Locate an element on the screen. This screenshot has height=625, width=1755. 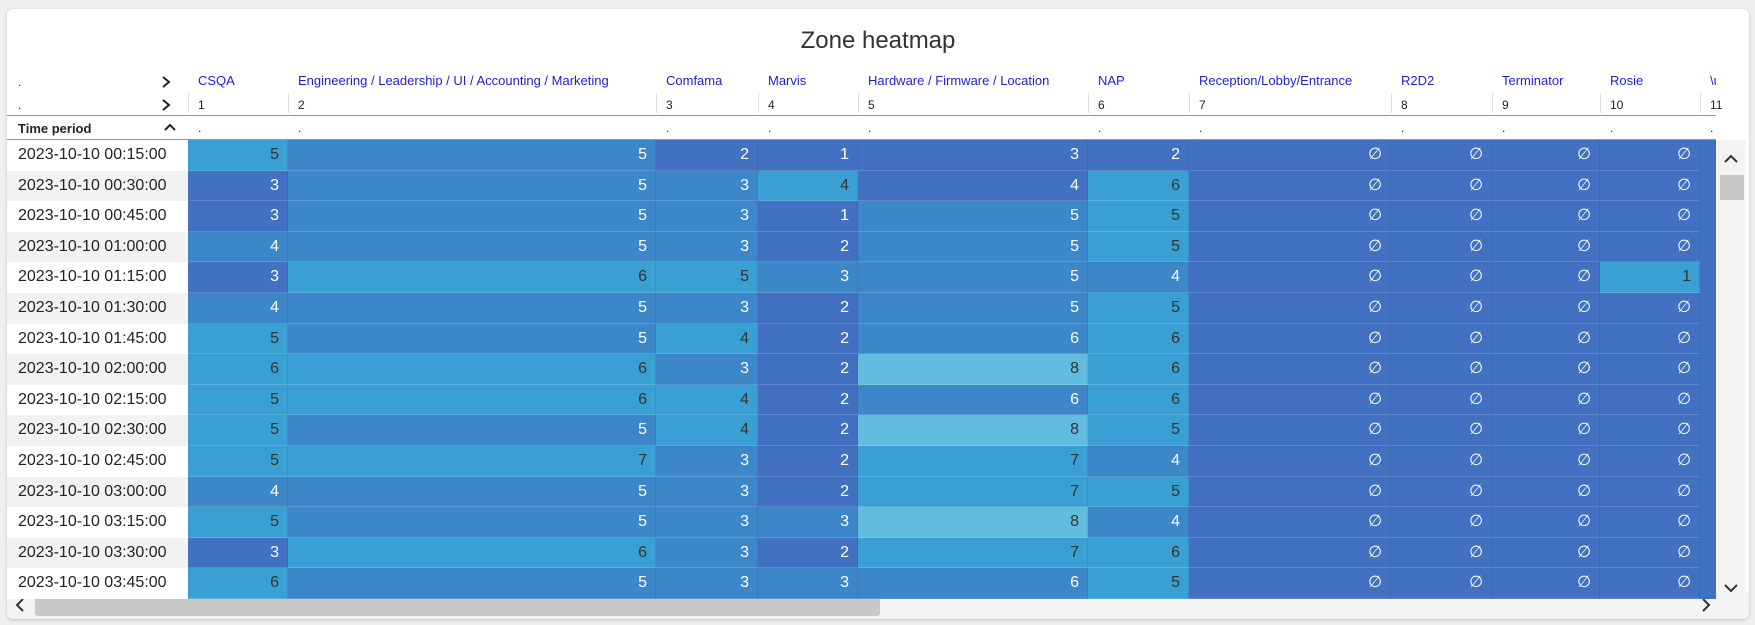
column-name: Hardware / Firmware / Location is located at coordinates (959, 80).